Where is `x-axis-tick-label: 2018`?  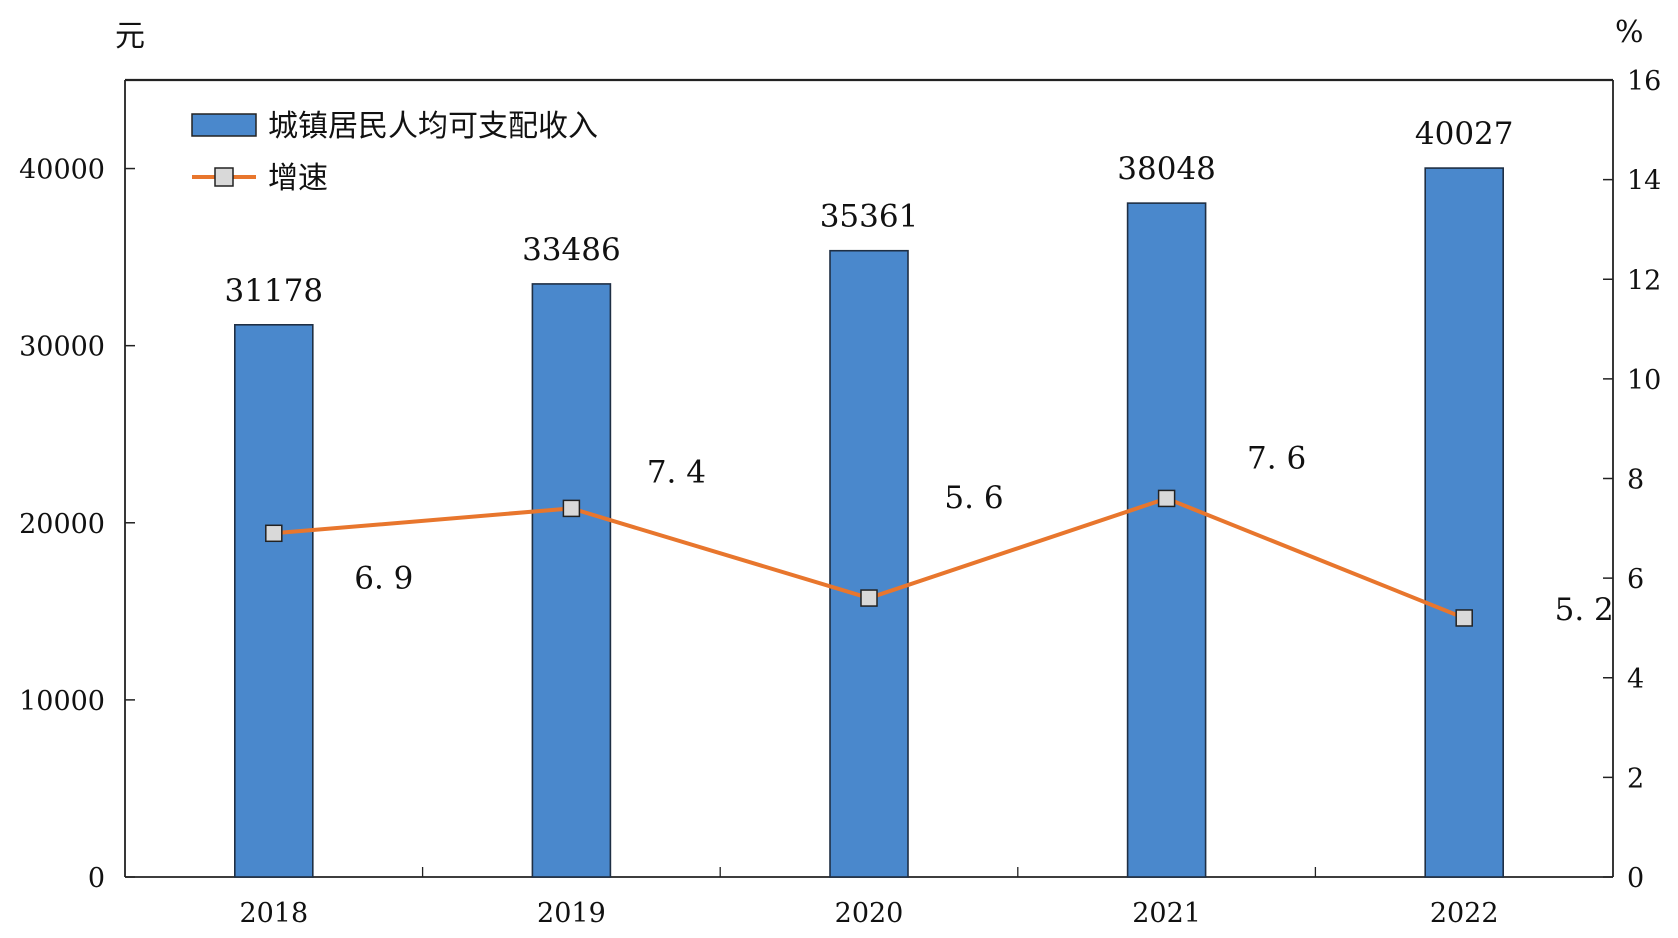 x-axis-tick-label: 2018 is located at coordinates (273, 913).